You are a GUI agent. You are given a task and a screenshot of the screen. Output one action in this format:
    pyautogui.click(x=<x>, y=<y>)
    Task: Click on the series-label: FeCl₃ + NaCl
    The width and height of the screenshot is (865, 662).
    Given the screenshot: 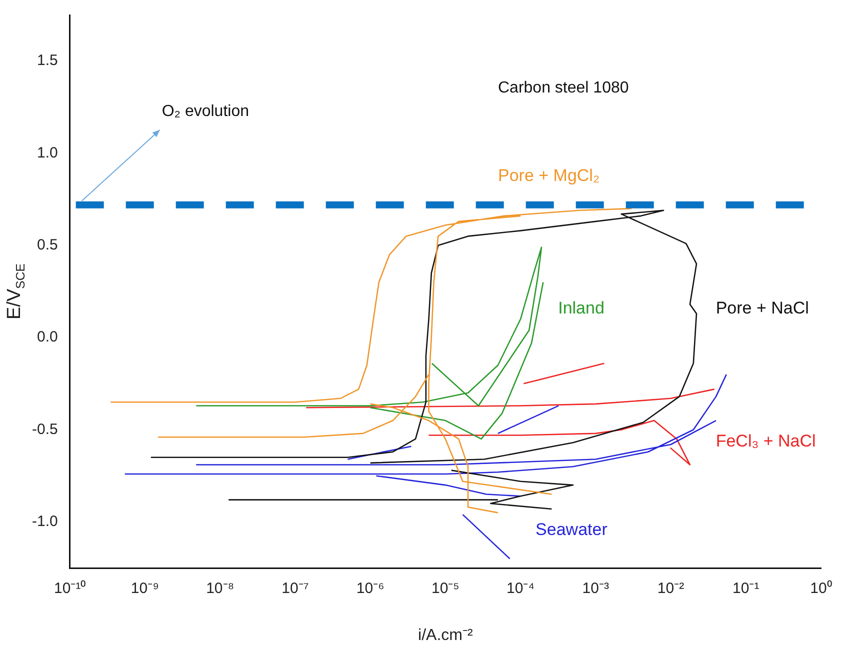 What is the action you would take?
    pyautogui.click(x=766, y=440)
    